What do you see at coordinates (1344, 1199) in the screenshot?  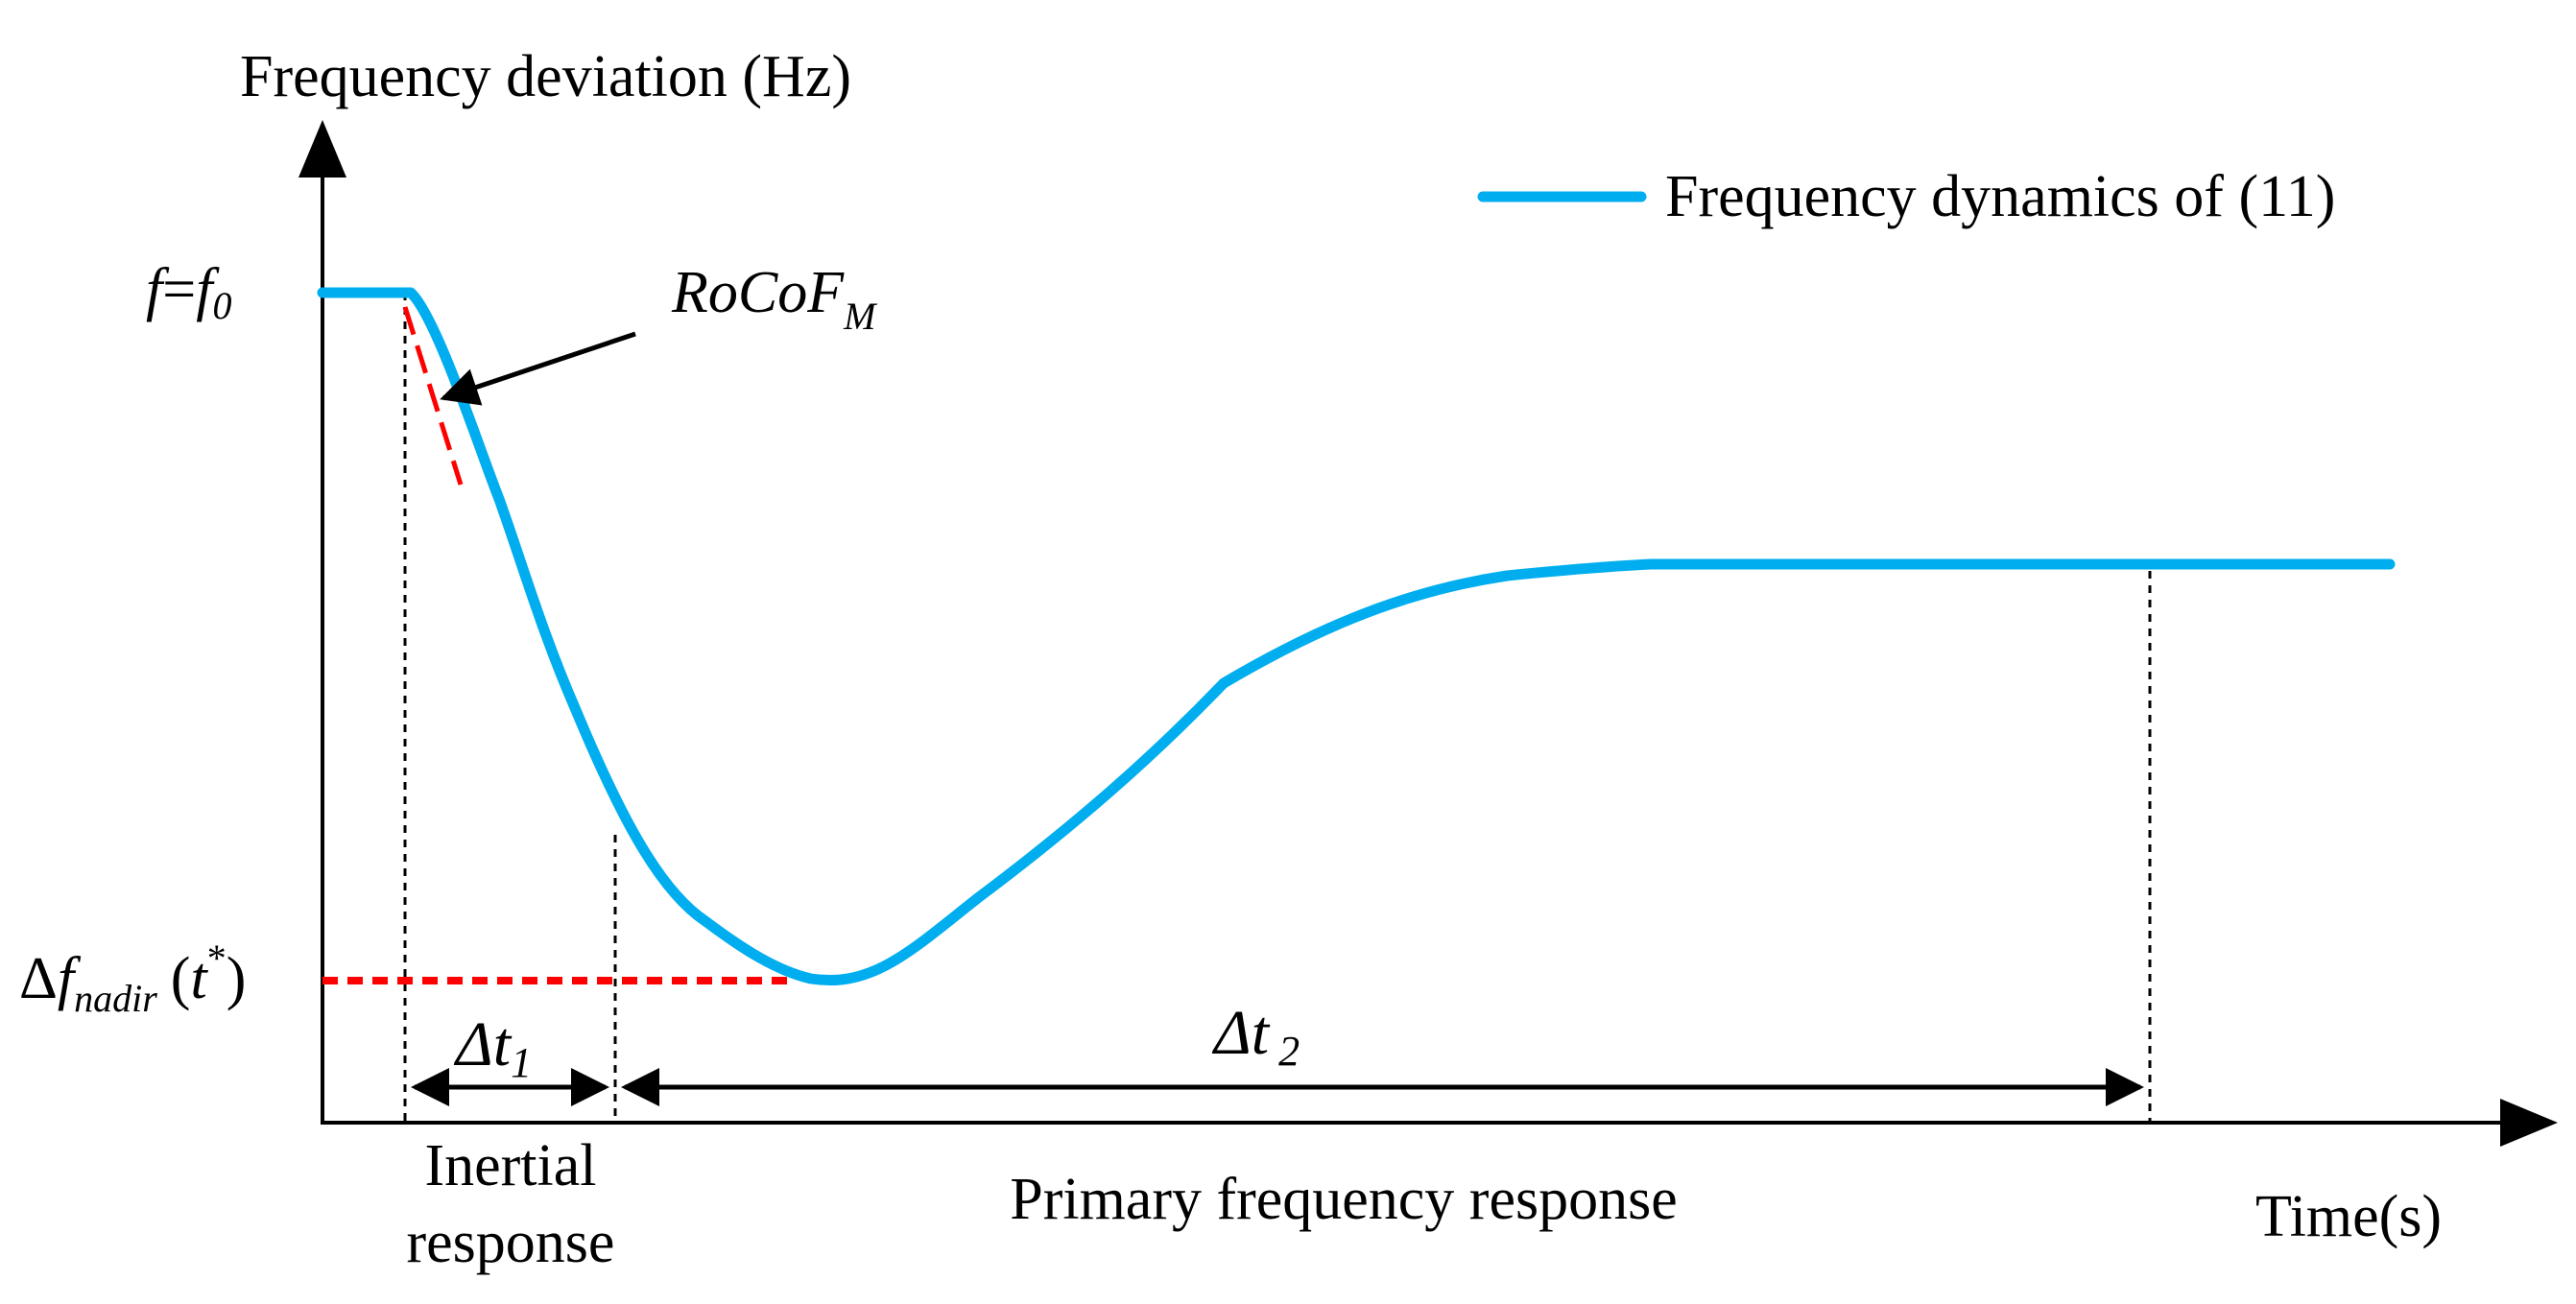 I see `label-primary-frequency-response: Primary frequency response` at bounding box center [1344, 1199].